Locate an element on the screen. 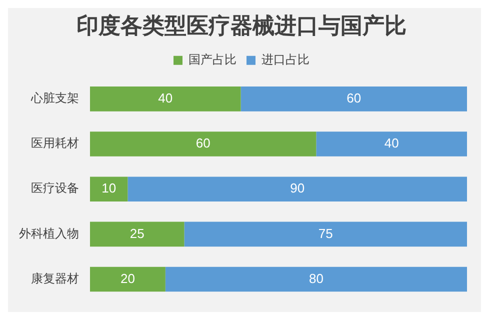 This screenshot has height=320, width=489. data-label: 25 is located at coordinates (137, 233).